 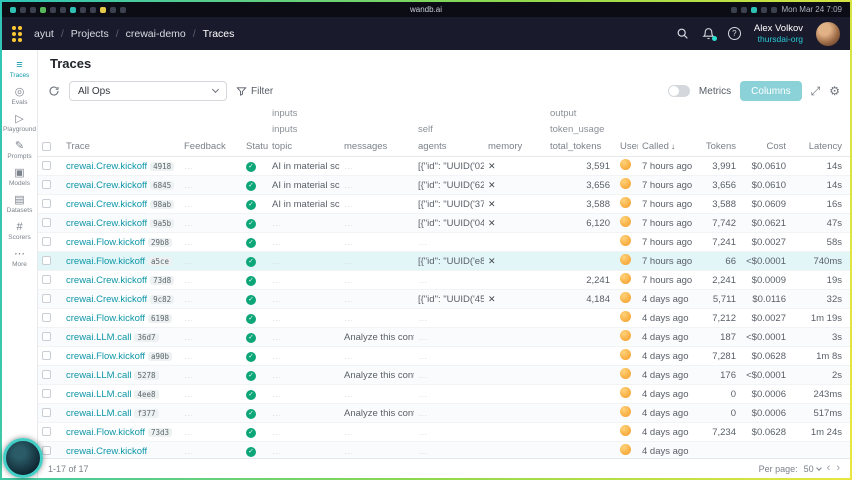 I want to click on col-latency: Latency, so click(x=825, y=146).